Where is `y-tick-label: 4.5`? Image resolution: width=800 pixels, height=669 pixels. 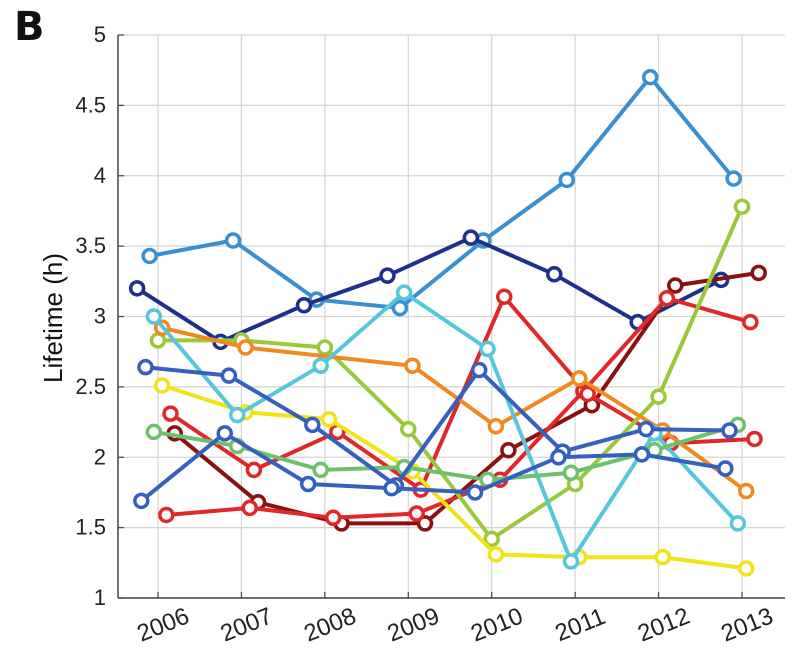 y-tick-label: 4.5 is located at coordinates (90, 104).